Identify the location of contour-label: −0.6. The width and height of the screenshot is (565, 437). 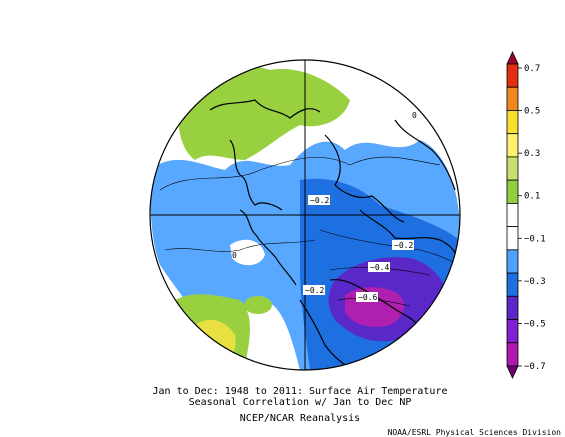
(367, 297).